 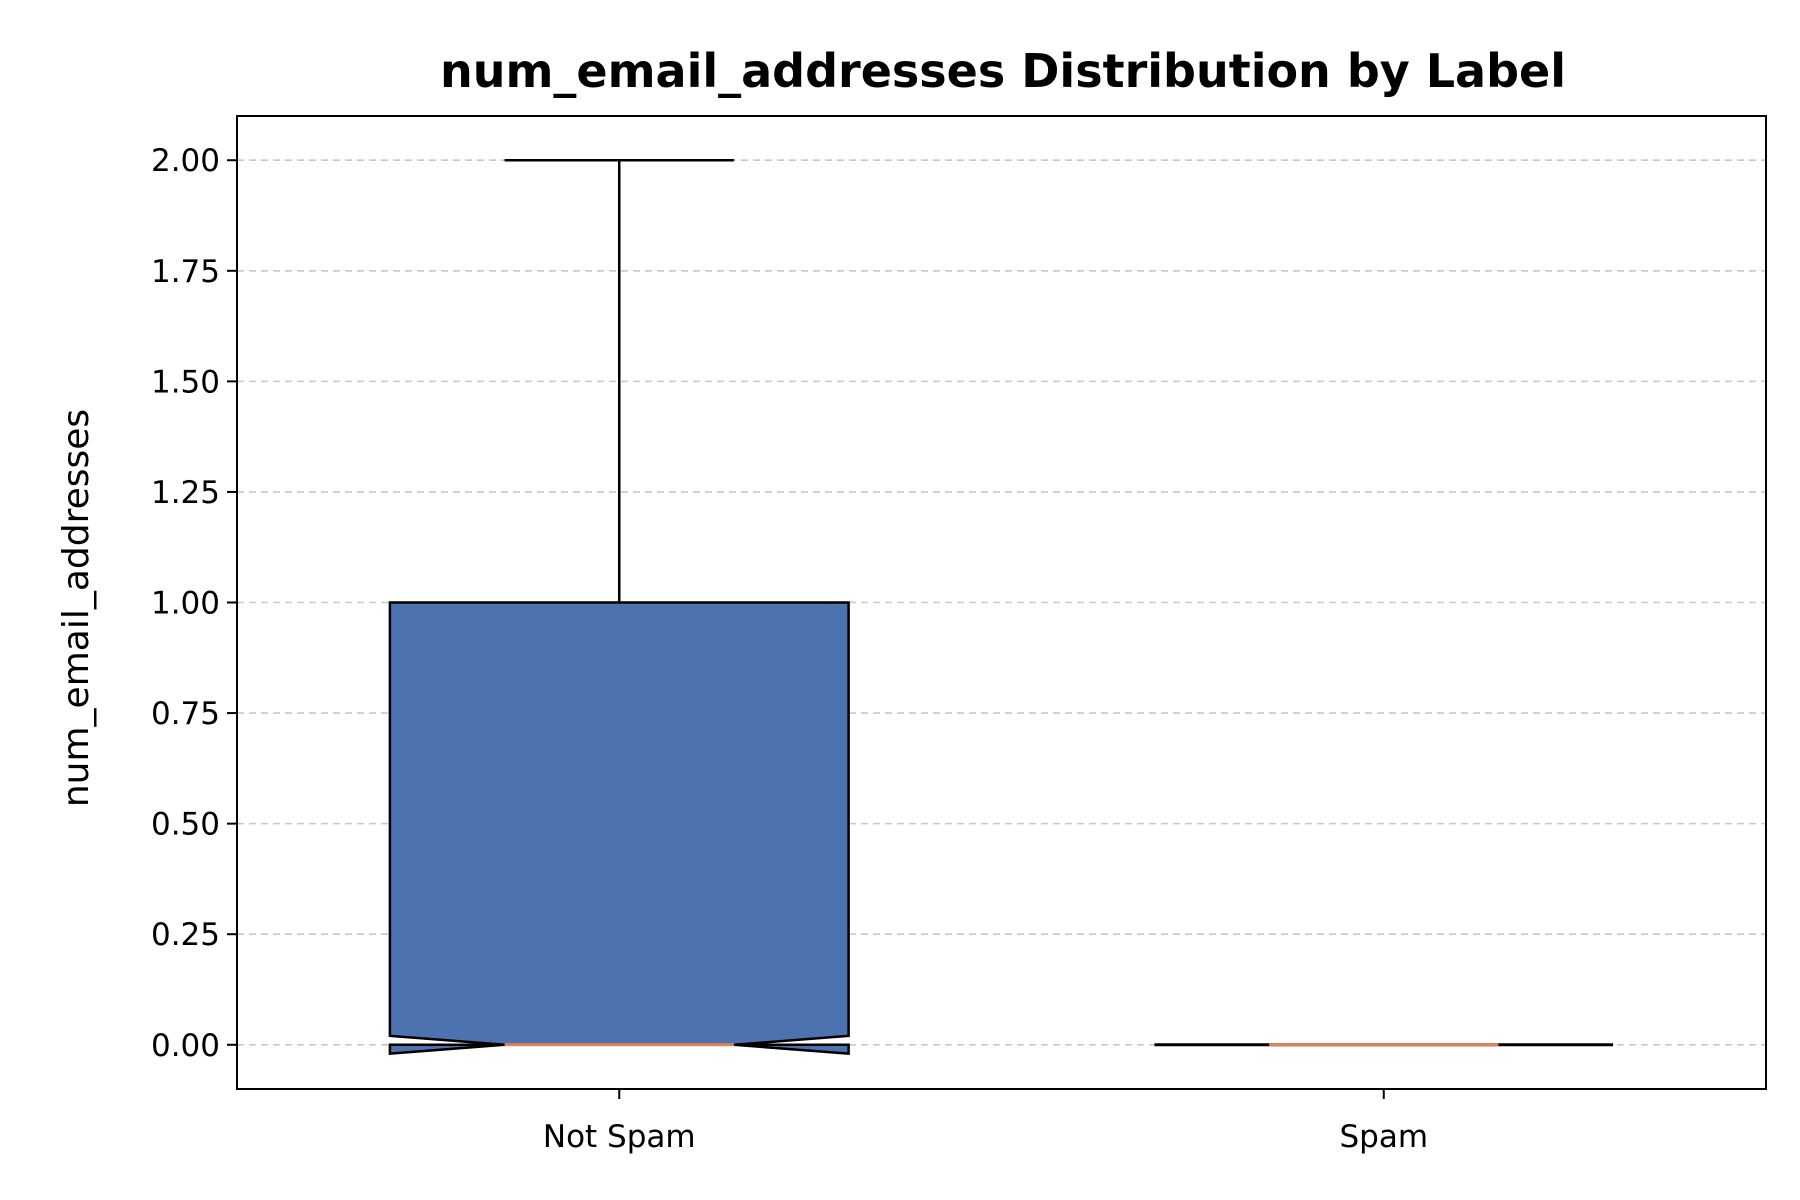 I want to click on y-tick-label: 2.00, so click(x=185, y=161).